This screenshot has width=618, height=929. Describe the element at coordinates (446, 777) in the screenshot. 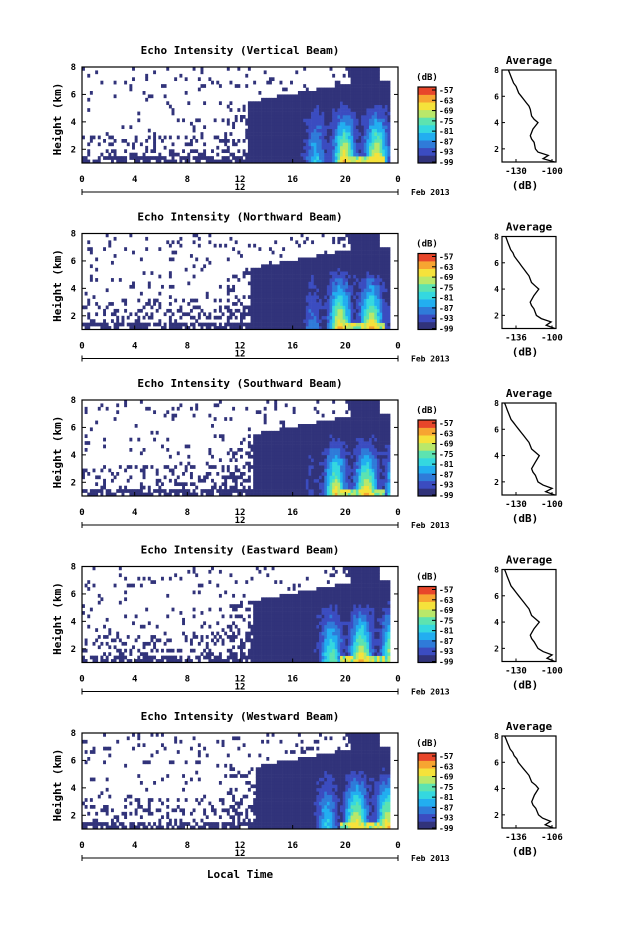

I see `colorbar-tick-label: -69` at that location.